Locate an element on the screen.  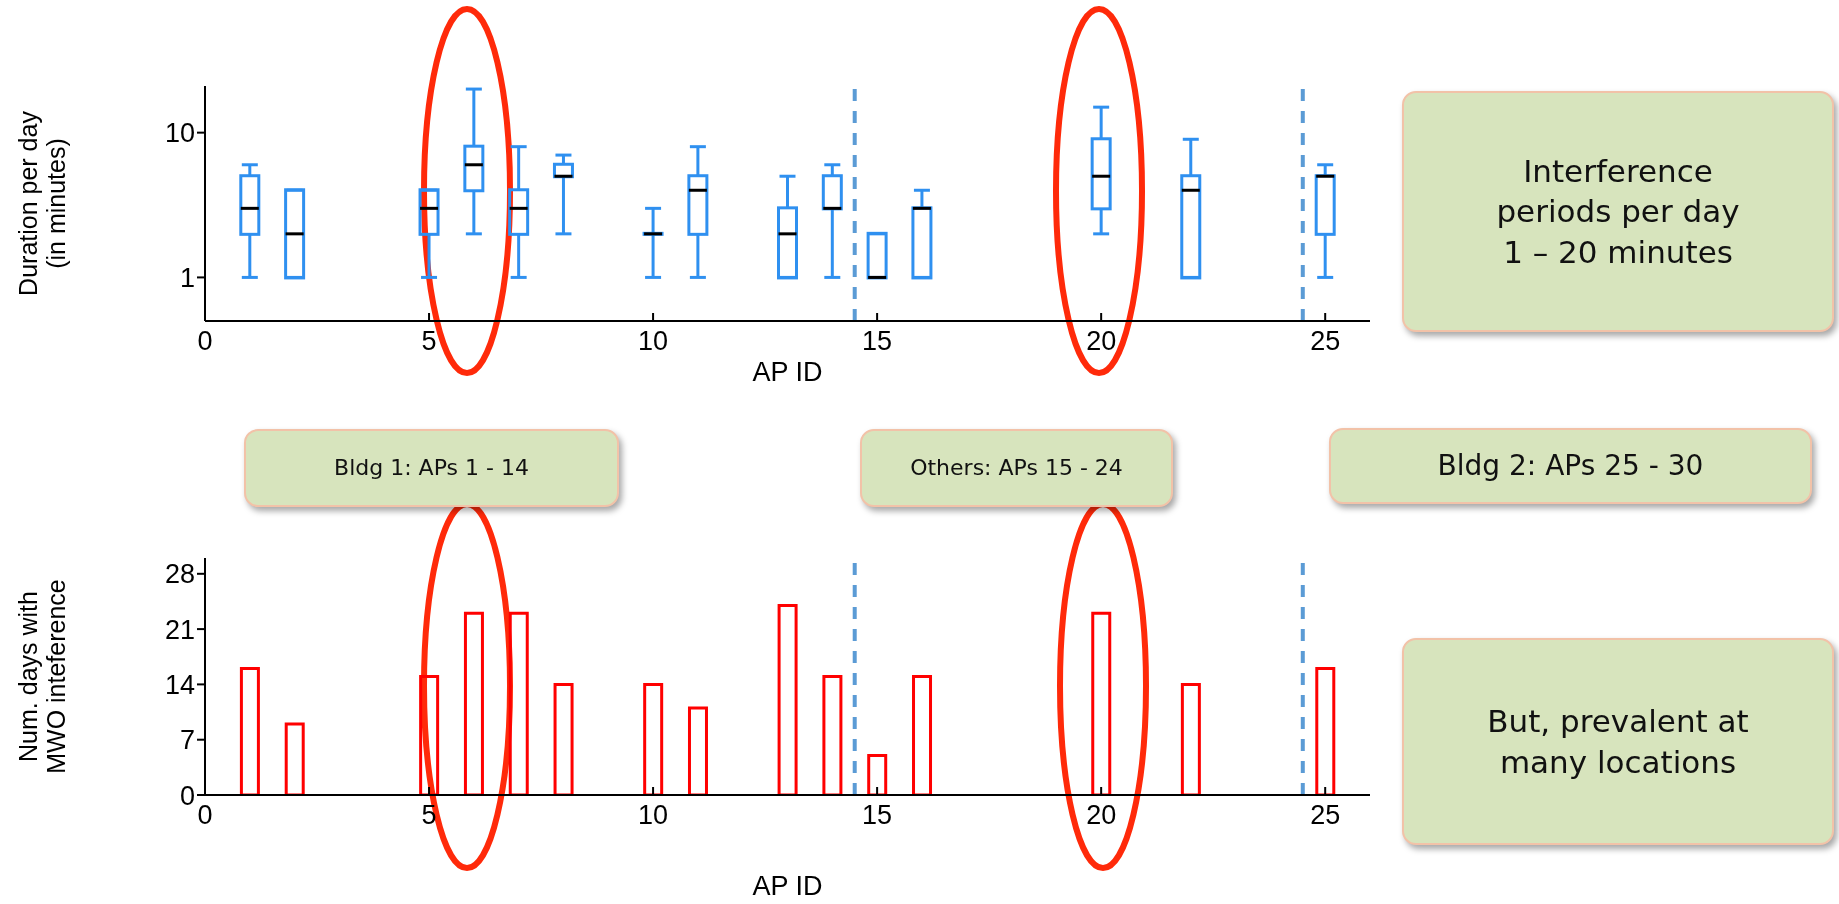
x-tick-label: 5 is located at coordinates (429, 341).